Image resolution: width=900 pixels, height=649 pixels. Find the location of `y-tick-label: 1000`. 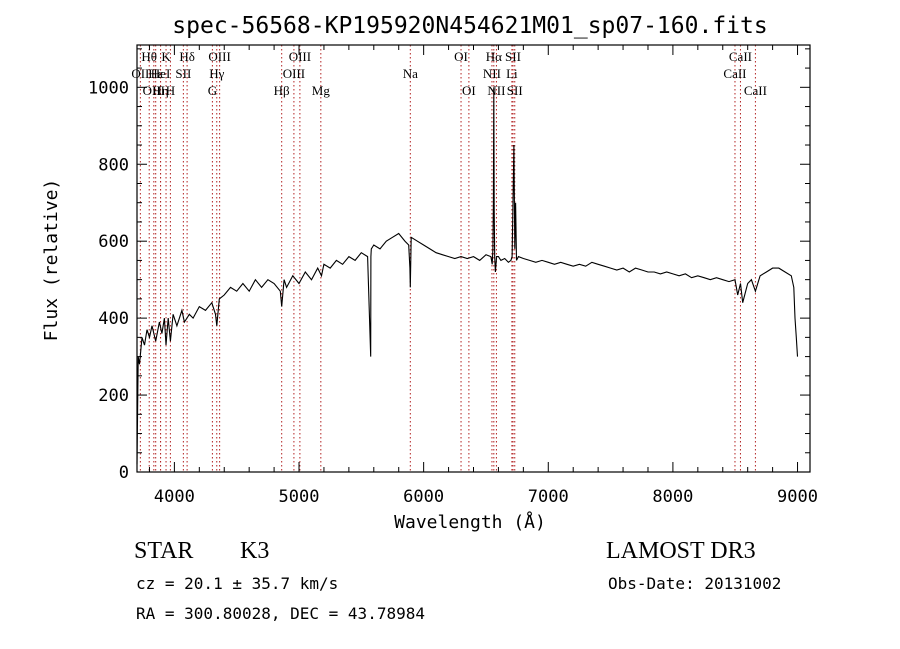

y-tick-label: 1000 is located at coordinates (108, 88).